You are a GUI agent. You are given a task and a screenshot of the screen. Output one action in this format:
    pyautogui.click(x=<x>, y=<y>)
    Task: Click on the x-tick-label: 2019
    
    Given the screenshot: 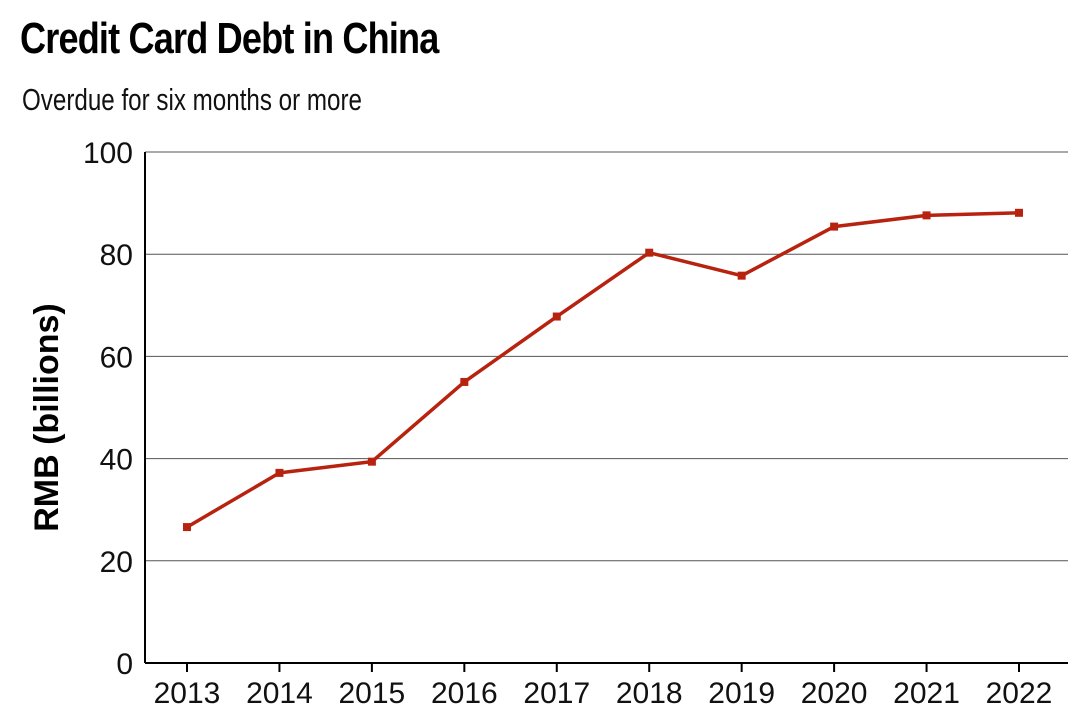 What is the action you would take?
    pyautogui.click(x=741, y=693)
    